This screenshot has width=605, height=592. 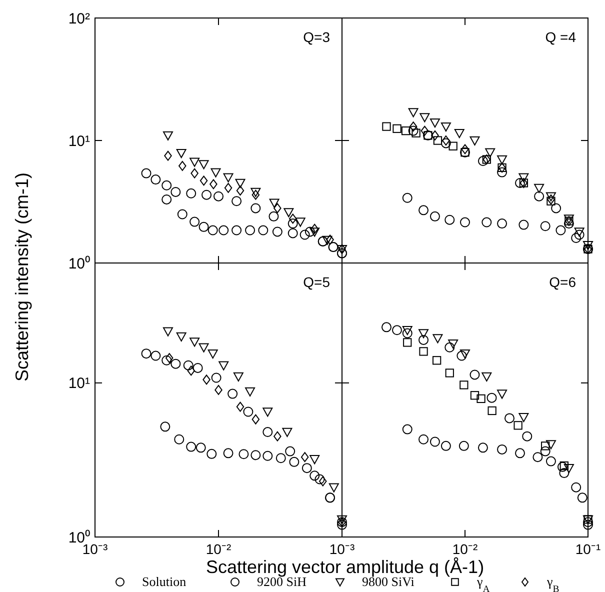 I want to click on legend-label: γ$_{B}$, so click(x=553, y=583).